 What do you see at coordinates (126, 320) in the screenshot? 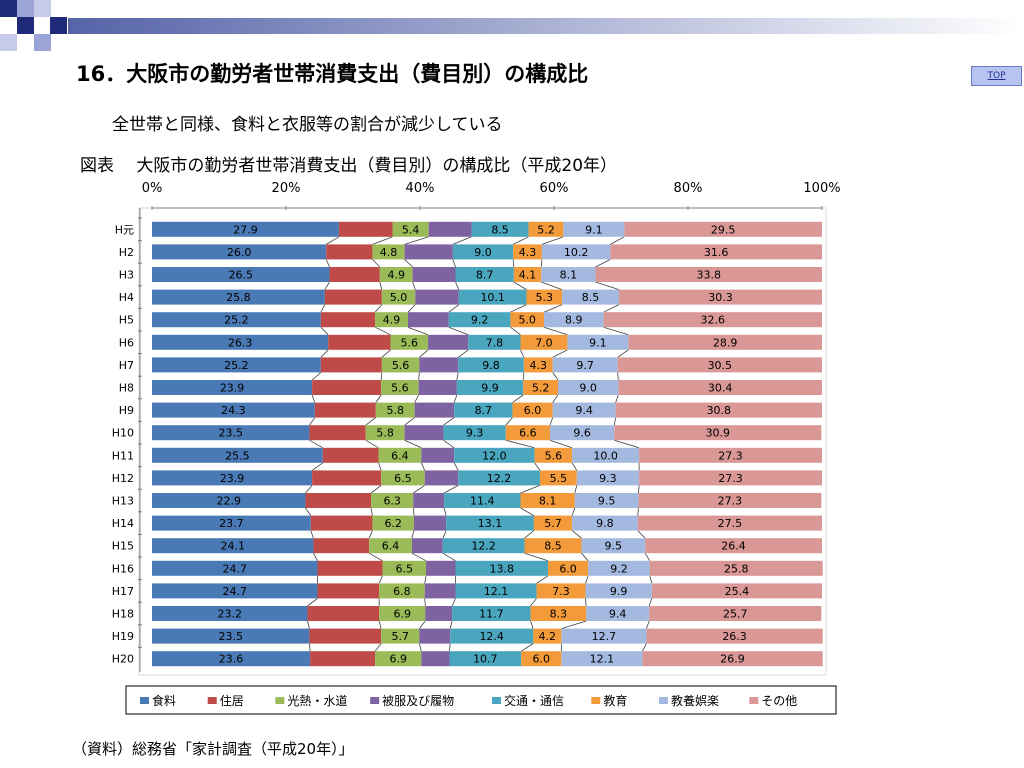
I see `category-label: H5` at bounding box center [126, 320].